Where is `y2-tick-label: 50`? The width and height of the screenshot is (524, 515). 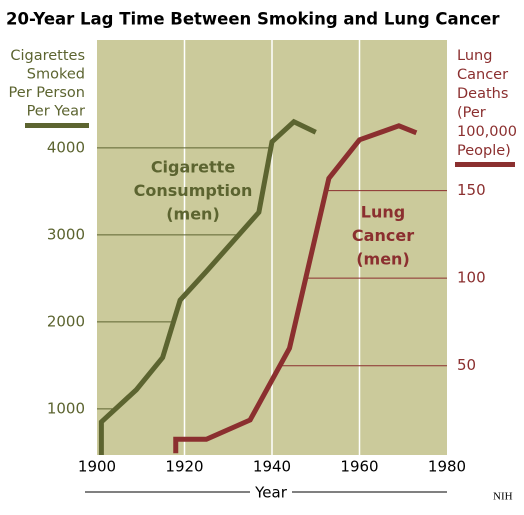
y2-tick-label: 50 is located at coordinates (466, 365).